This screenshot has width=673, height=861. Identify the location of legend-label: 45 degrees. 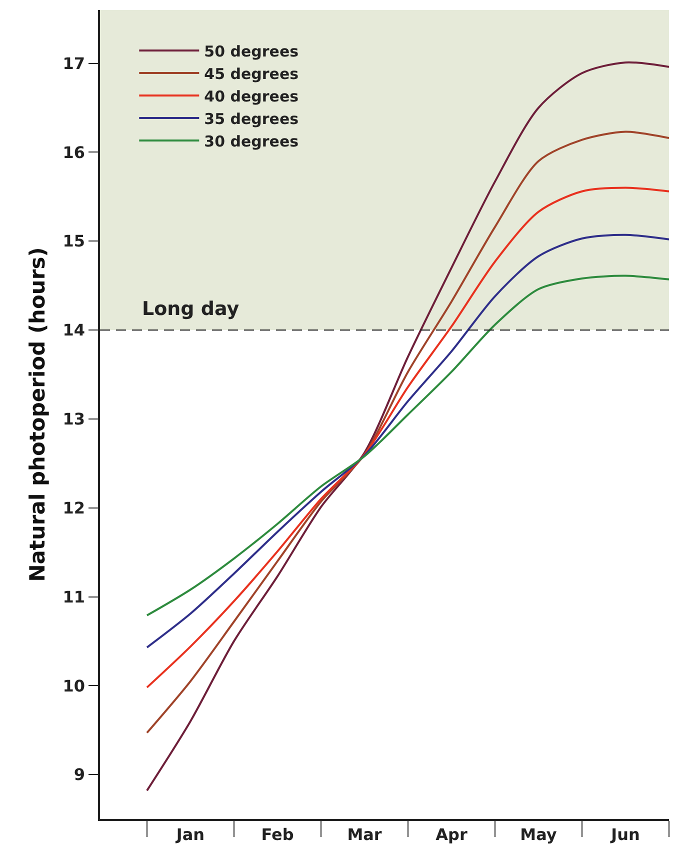
(251, 73).